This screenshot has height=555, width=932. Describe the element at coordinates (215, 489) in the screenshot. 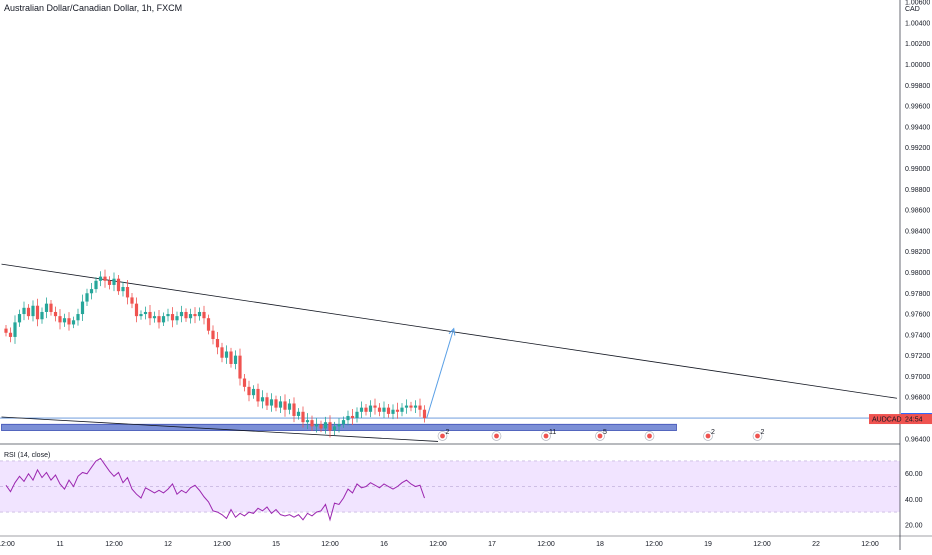

I see `rsi-line` at that location.